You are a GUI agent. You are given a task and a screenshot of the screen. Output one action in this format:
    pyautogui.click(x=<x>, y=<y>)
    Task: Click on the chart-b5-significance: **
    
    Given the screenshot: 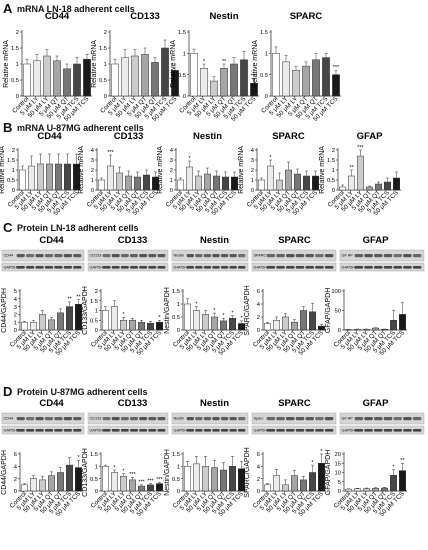 What is the action you would take?
    pyautogui.click(x=351, y=168)
    